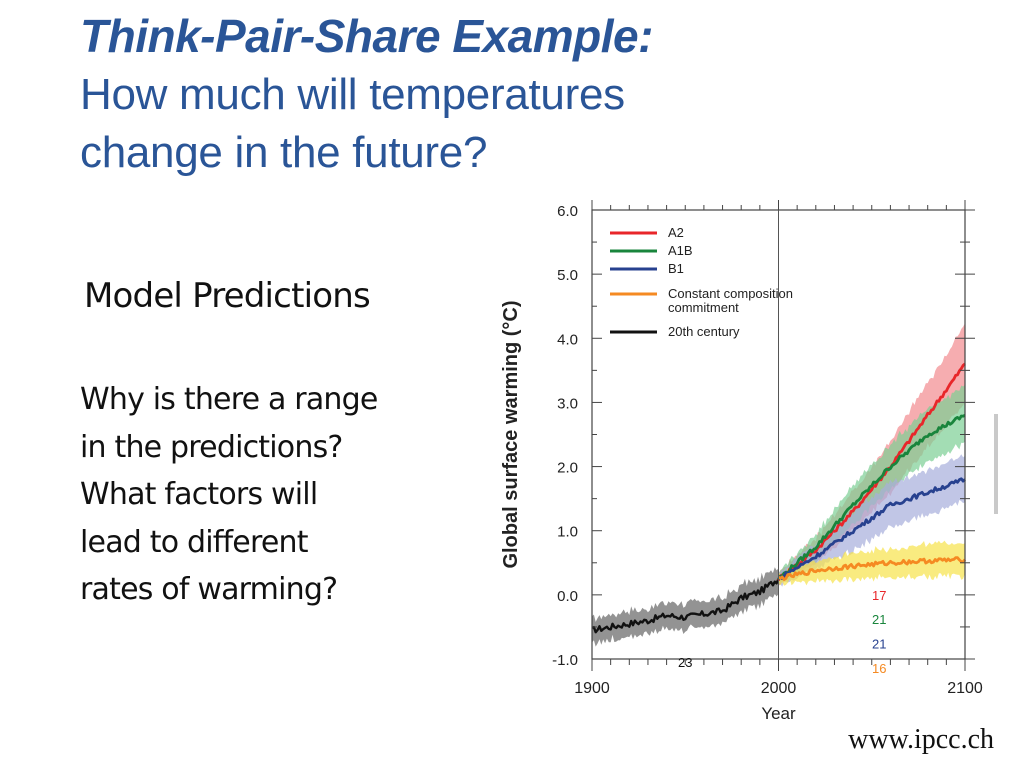  I want to click on question-line: rates of warming?, so click(209, 589).